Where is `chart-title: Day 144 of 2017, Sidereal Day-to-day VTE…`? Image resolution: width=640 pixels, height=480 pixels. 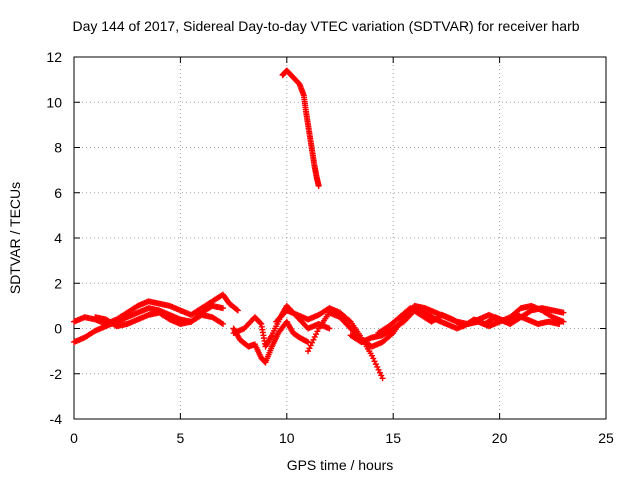
chart-title: Day 144 of 2017, Sidereal Day-to-day VTE… is located at coordinates (325, 26).